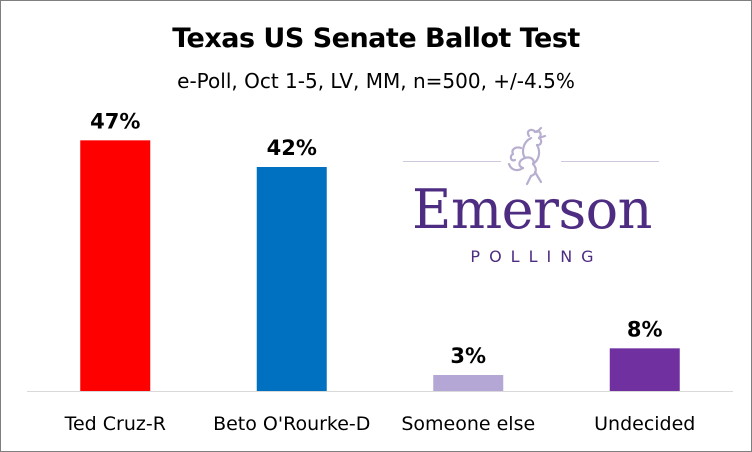 The width and height of the screenshot is (752, 452). What do you see at coordinates (292, 148) in the screenshot?
I see `data-label-2: 42%` at bounding box center [292, 148].